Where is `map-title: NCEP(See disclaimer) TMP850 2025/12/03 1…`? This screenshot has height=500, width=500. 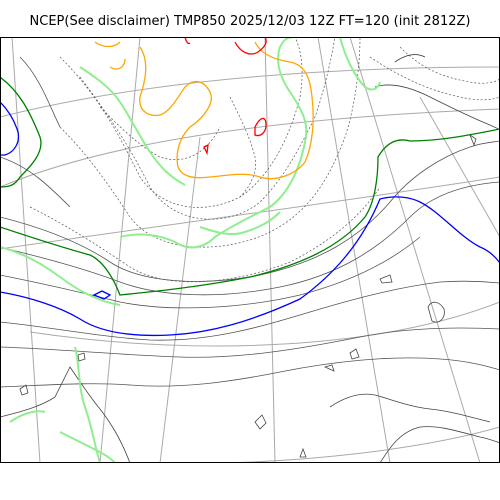 map-title: NCEP(See disclaimer) TMP850 2025/12/03 1… is located at coordinates (250, 21).